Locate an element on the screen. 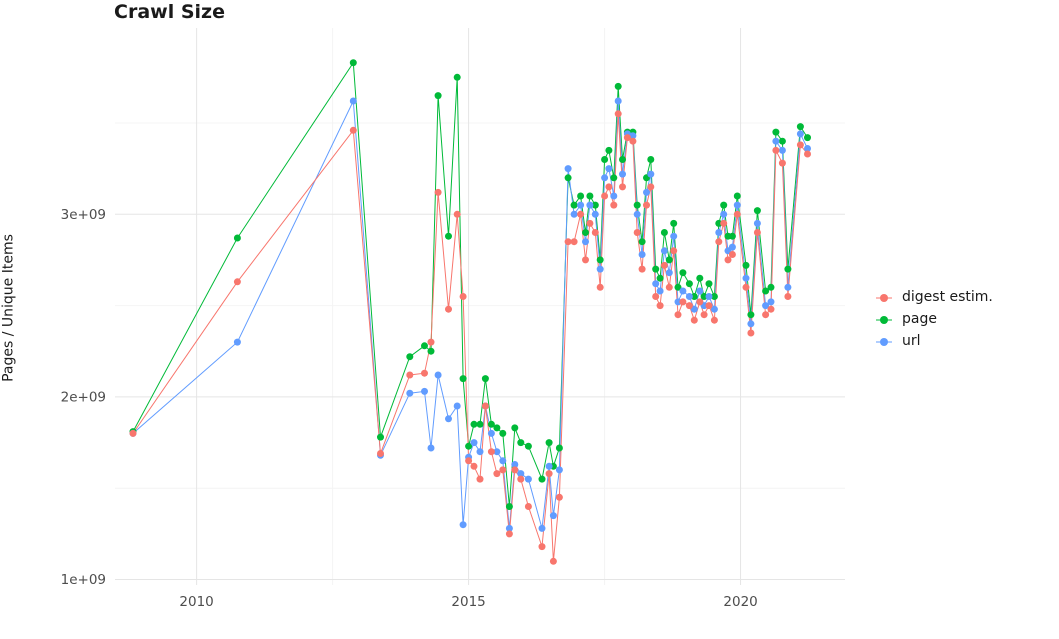 The height and width of the screenshot is (639, 1059). chart-title: Crawl Size is located at coordinates (169, 12).